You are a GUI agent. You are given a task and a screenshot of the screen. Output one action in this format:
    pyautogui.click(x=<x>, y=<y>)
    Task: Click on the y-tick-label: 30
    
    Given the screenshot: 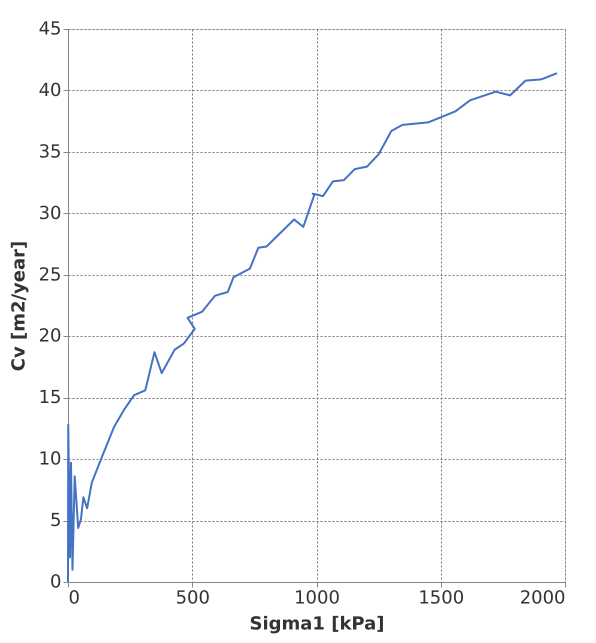 What is the action you would take?
    pyautogui.click(x=50, y=213)
    